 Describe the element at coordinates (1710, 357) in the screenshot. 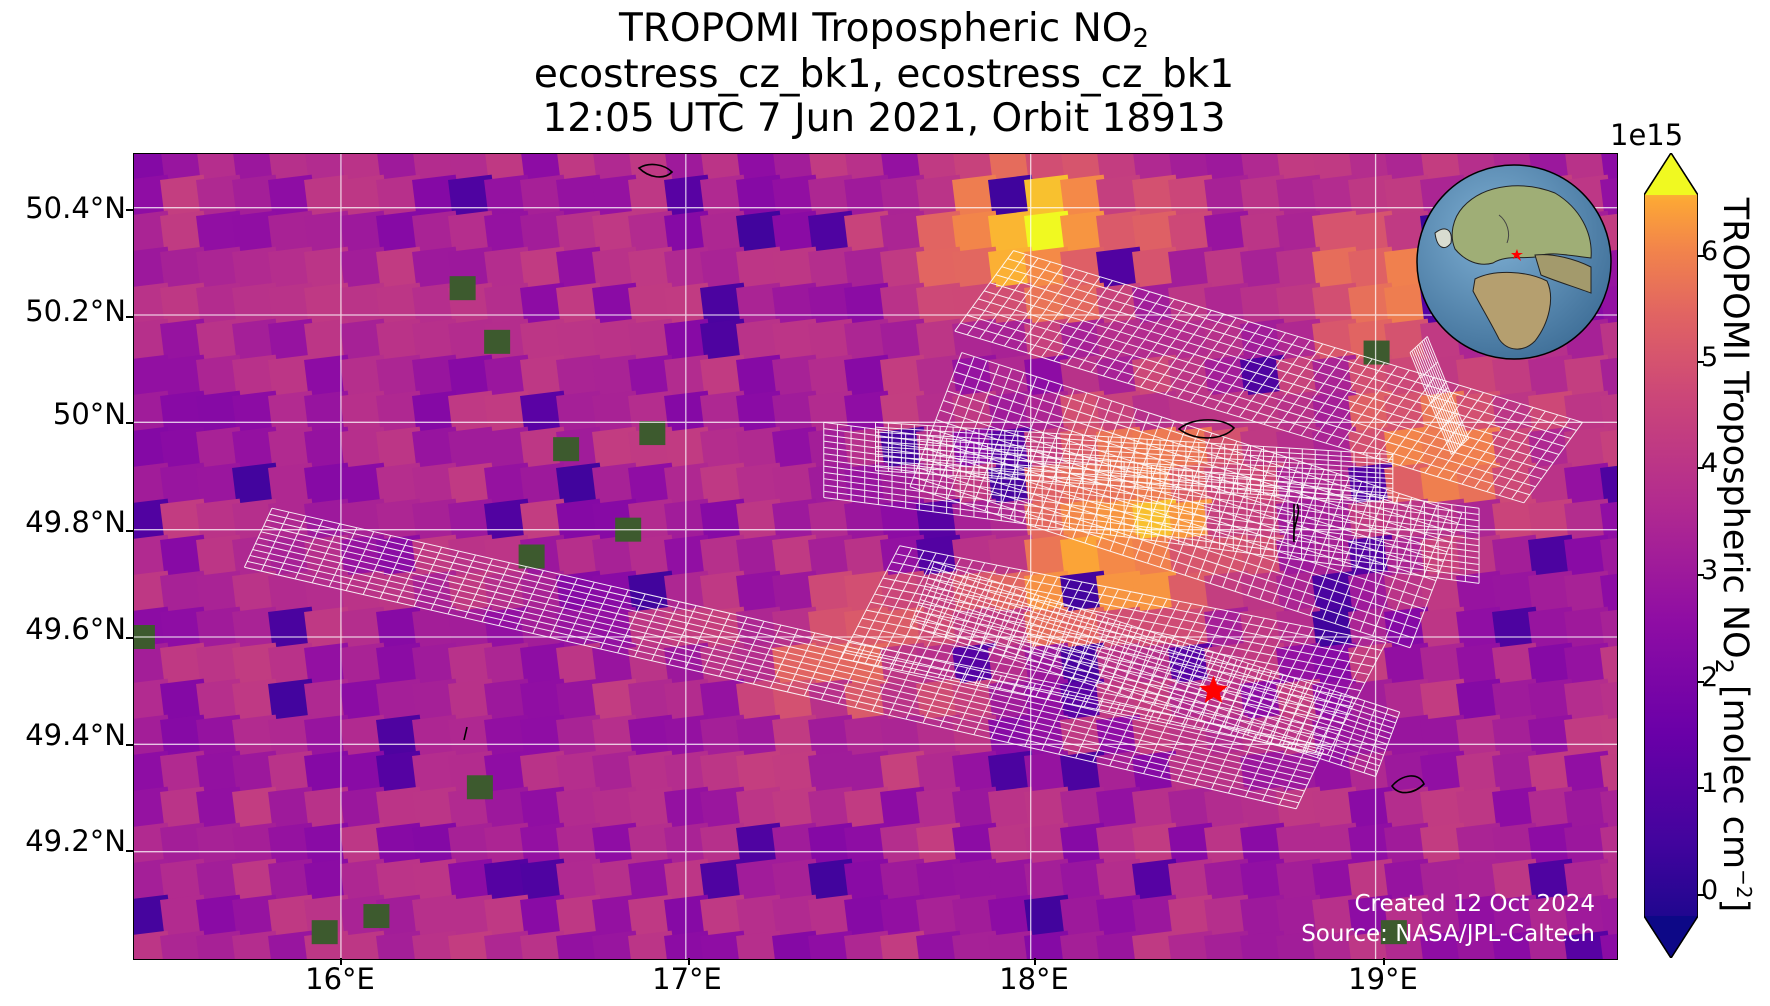

I see `colorbar-tick: 5` at that location.